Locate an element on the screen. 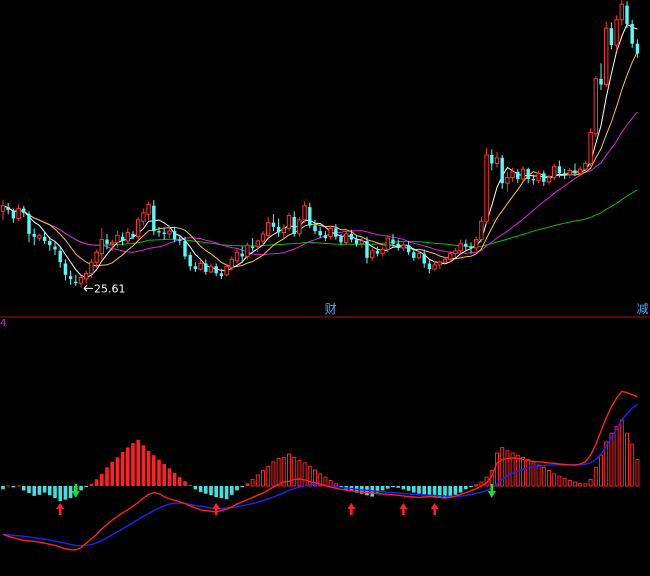  low-price-label: 25.61 is located at coordinates (110, 288).